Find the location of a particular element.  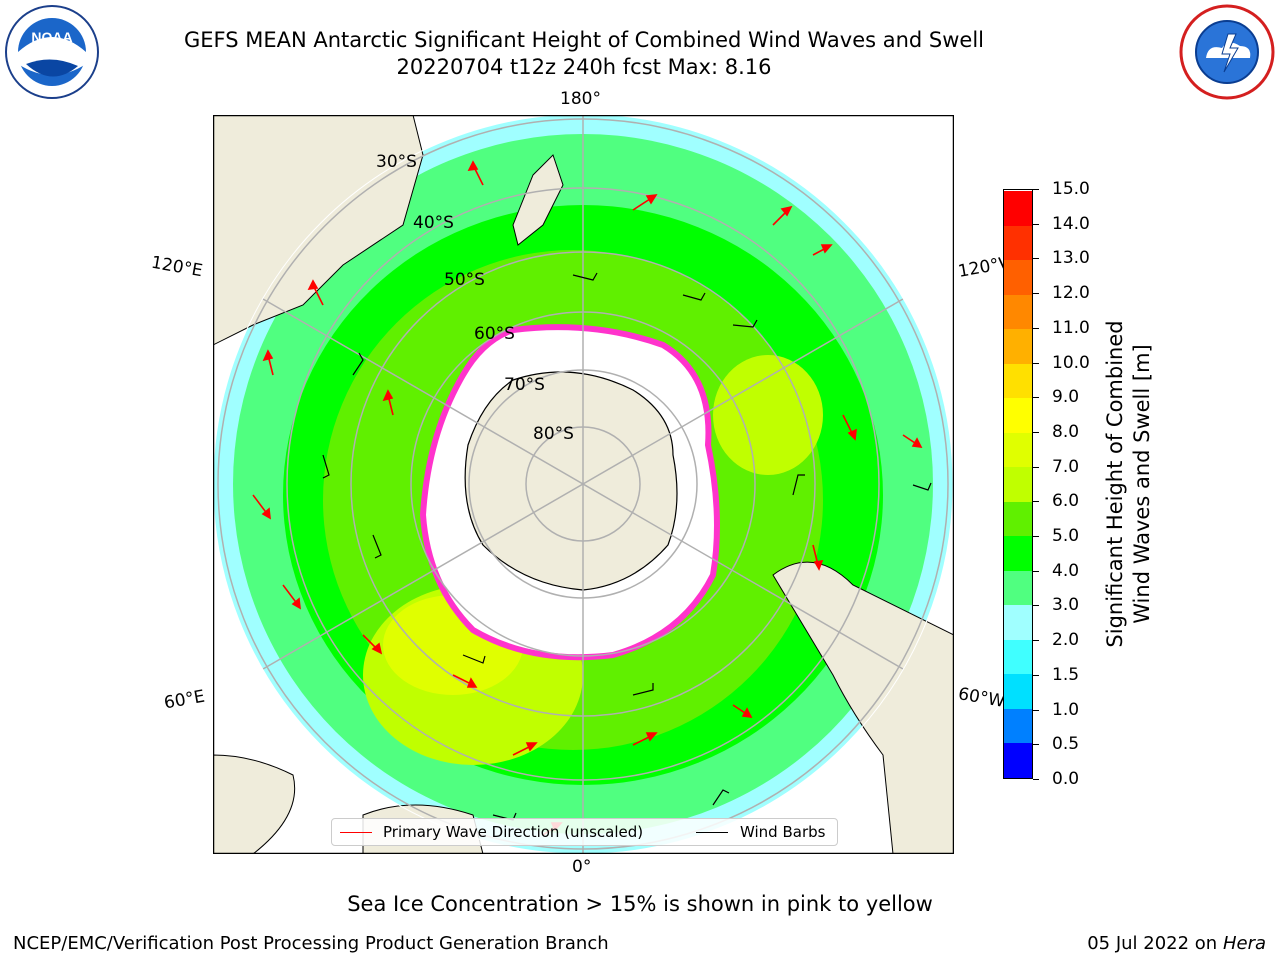

colorbar-tick-label: 6.0 is located at coordinates (1066, 501).